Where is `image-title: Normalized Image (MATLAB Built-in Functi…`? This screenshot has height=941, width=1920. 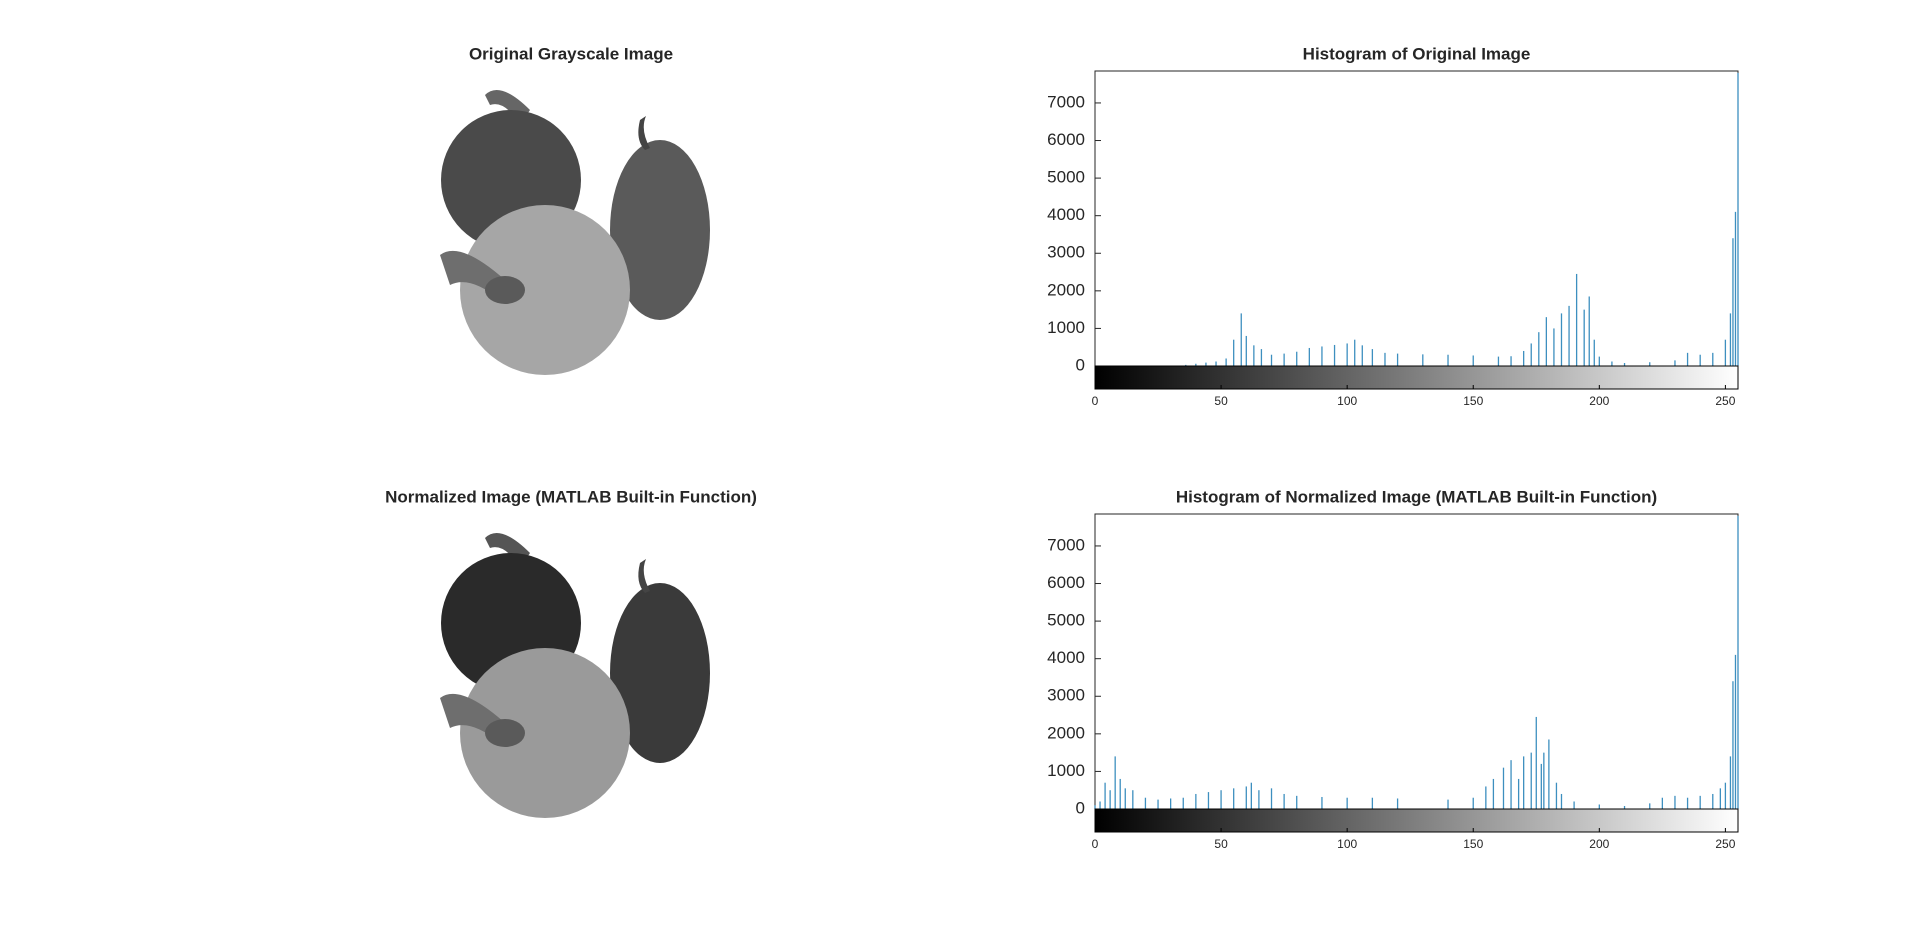
image-title: Normalized Image (MATLAB Built-in Functi… is located at coordinates (571, 496).